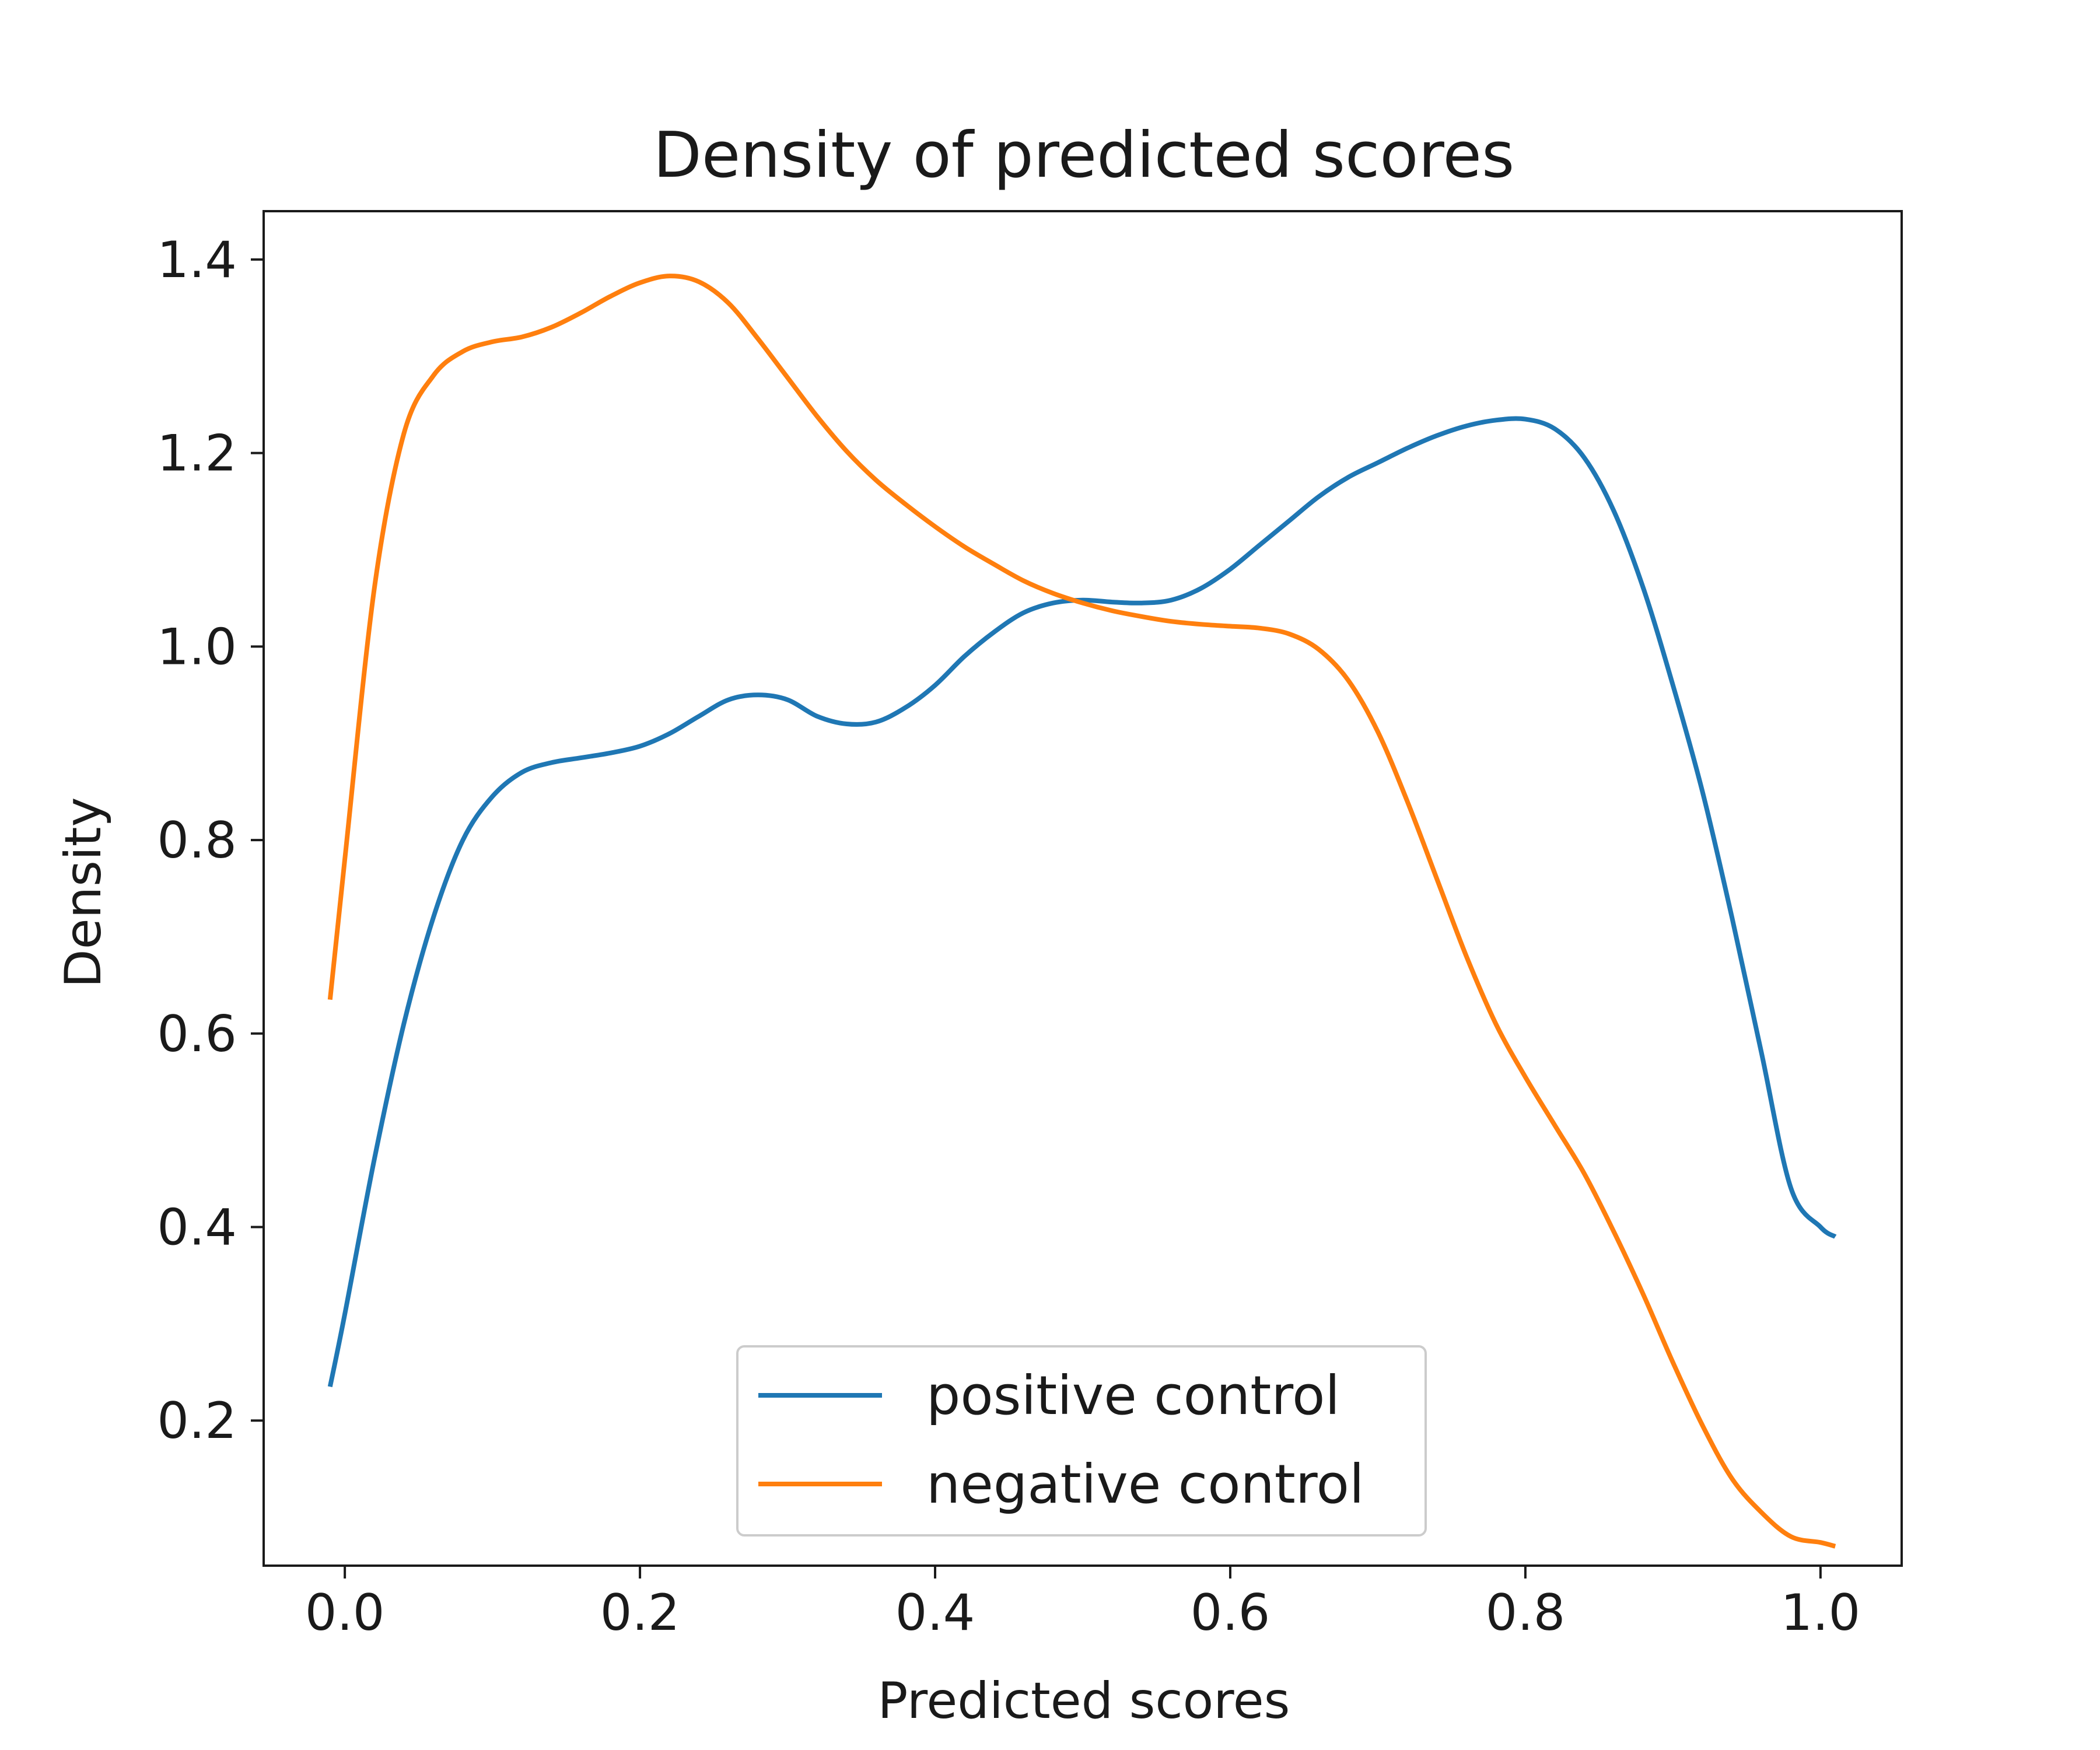 Image resolution: width=2100 pixels, height=1750 pixels. I want to click on legend-label-positive-control: positive control, so click(1133, 1395).